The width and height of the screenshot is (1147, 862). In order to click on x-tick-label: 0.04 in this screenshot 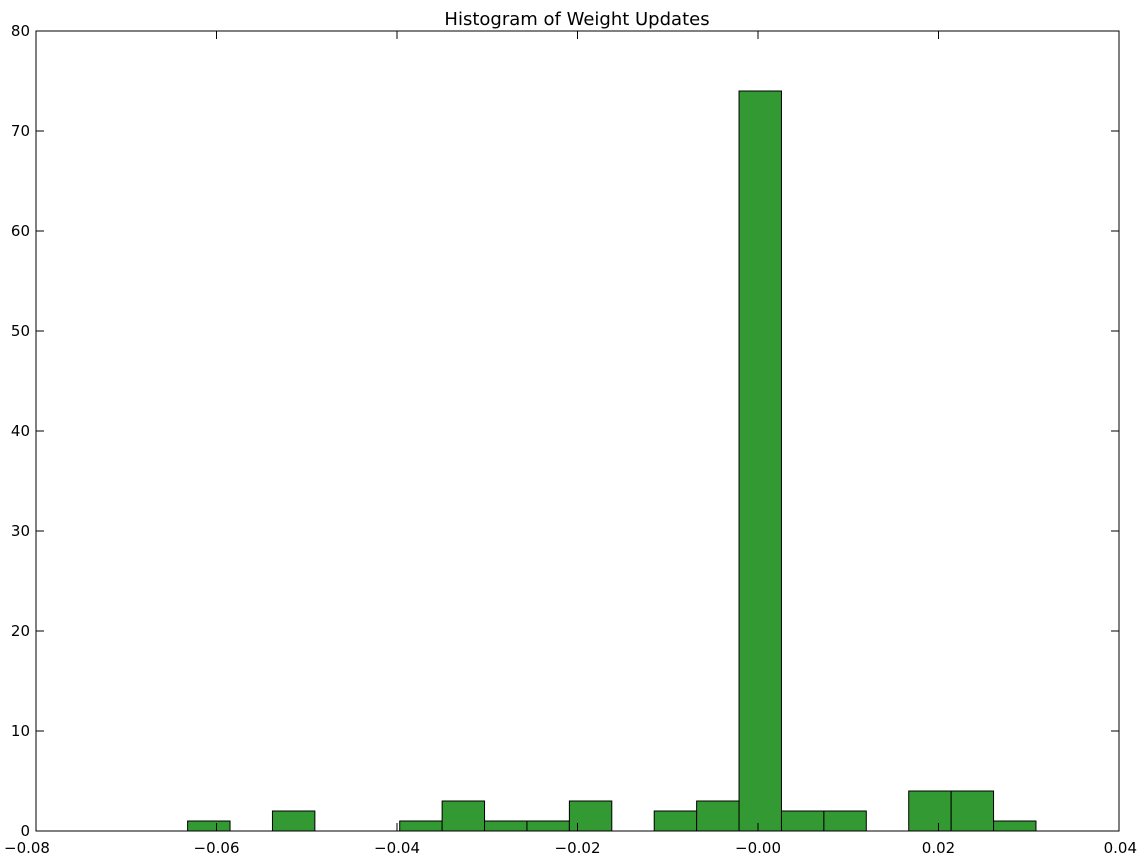, I will do `click(1120, 848)`.